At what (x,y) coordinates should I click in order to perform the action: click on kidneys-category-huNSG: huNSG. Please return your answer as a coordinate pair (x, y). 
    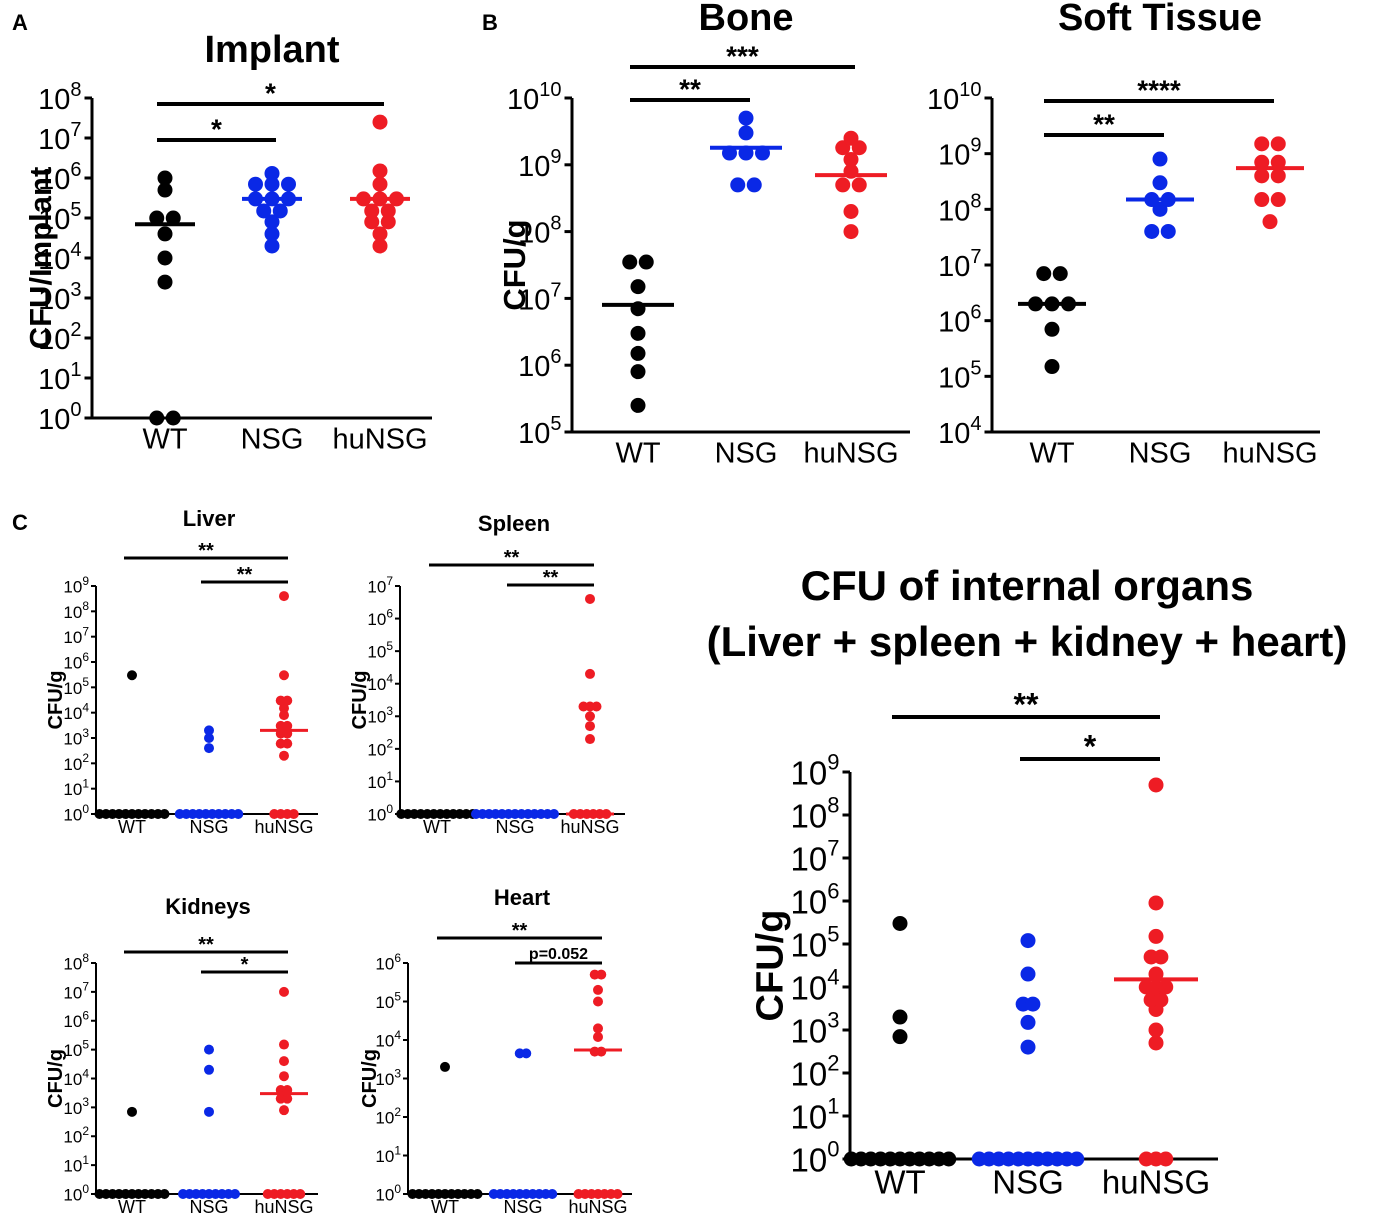
    Looking at the image, I should click on (283, 1207).